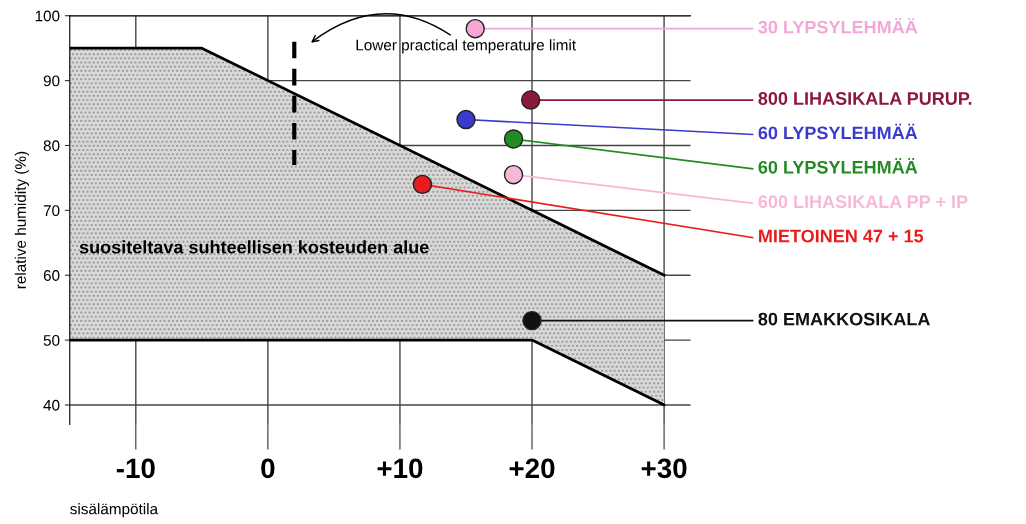 This screenshot has height=524, width=1026. What do you see at coordinates (51, 275) in the screenshot?
I see `y-tick-label: 60` at bounding box center [51, 275].